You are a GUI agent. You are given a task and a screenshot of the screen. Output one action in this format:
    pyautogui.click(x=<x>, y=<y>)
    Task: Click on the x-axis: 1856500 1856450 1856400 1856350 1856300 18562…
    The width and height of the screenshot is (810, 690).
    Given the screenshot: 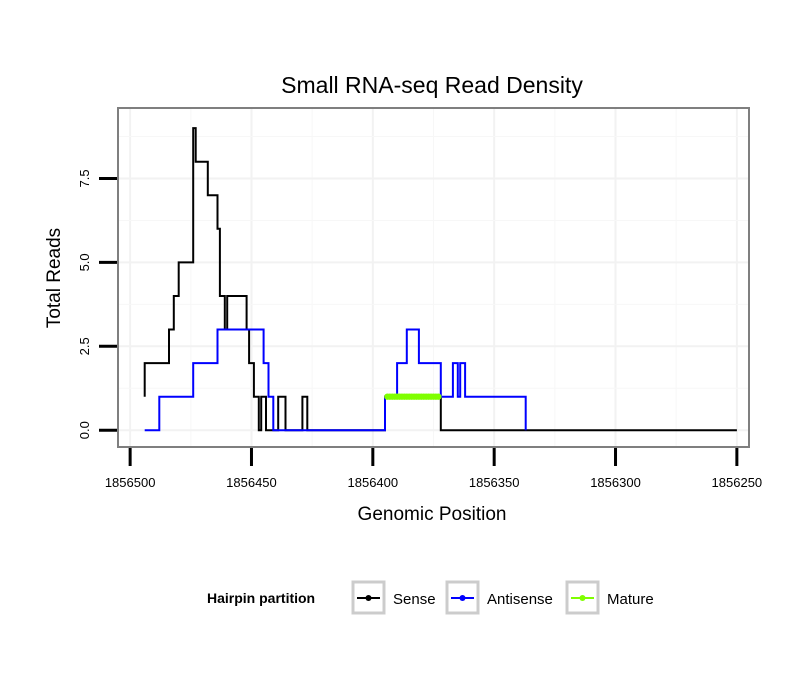 What is the action you would take?
    pyautogui.click(x=433, y=469)
    